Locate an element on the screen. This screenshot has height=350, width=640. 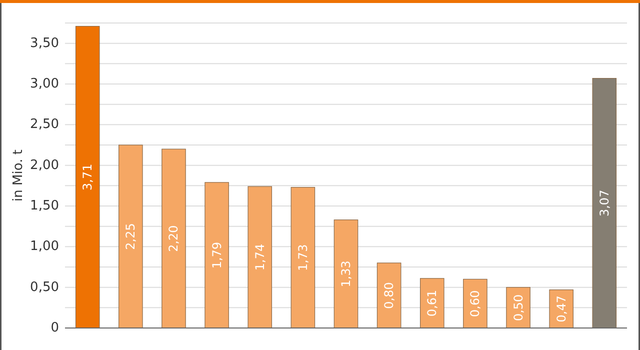
data-label: 0,60 is located at coordinates (475, 303).